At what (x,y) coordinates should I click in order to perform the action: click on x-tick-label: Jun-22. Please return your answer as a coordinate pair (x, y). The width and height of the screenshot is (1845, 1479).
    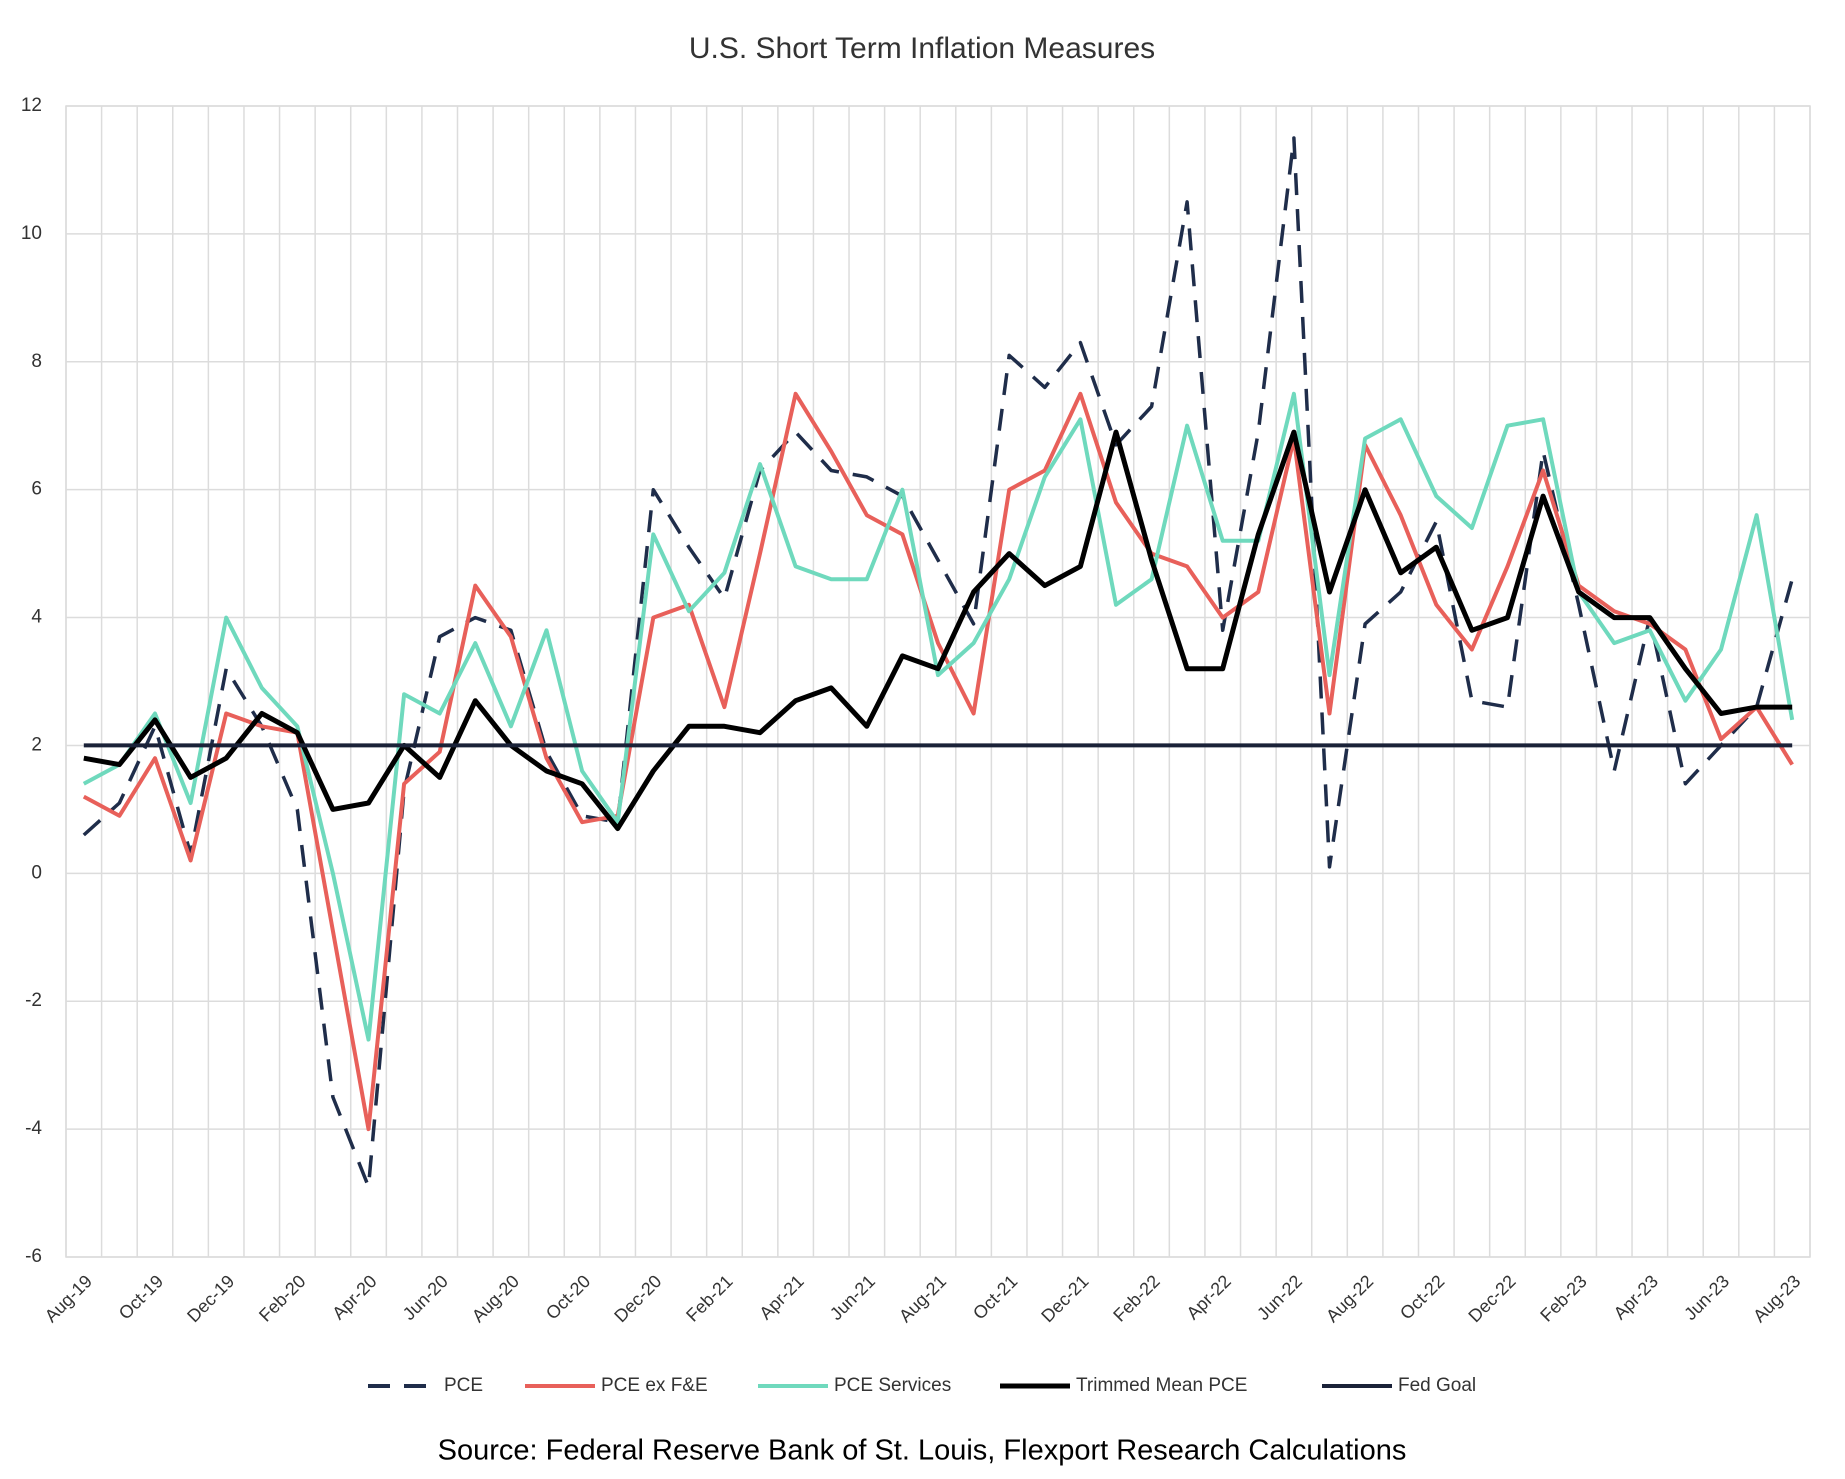
    Looking at the image, I should click on (1279, 1297).